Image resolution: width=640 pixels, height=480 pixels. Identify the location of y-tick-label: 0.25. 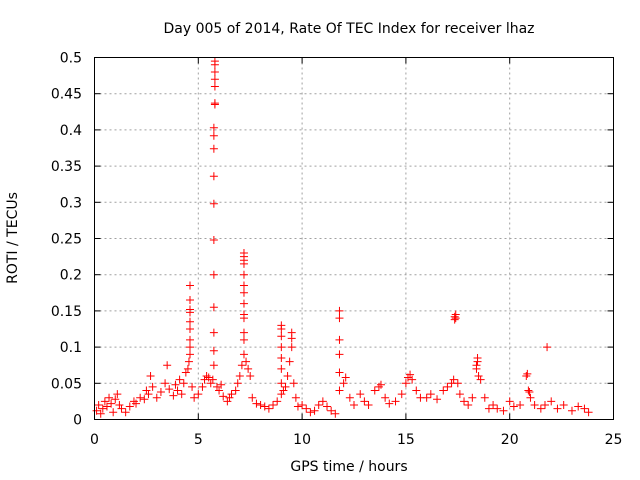
(66, 240).